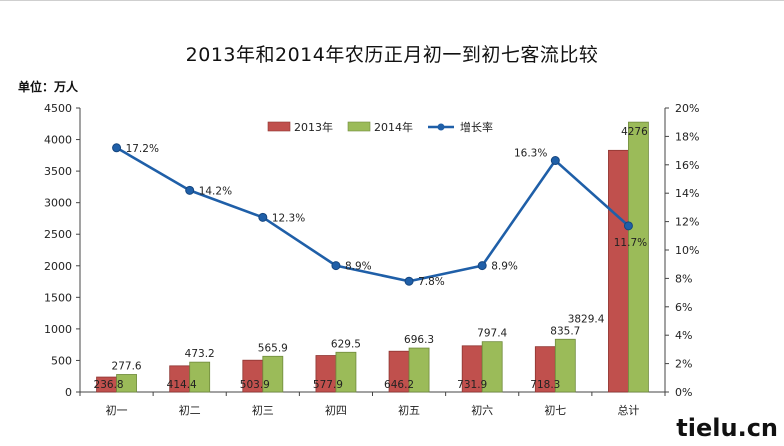 The image size is (784, 446). Describe the element at coordinates (530, 154) in the screenshot. I see `growth-rate-label: 16.3%` at that location.